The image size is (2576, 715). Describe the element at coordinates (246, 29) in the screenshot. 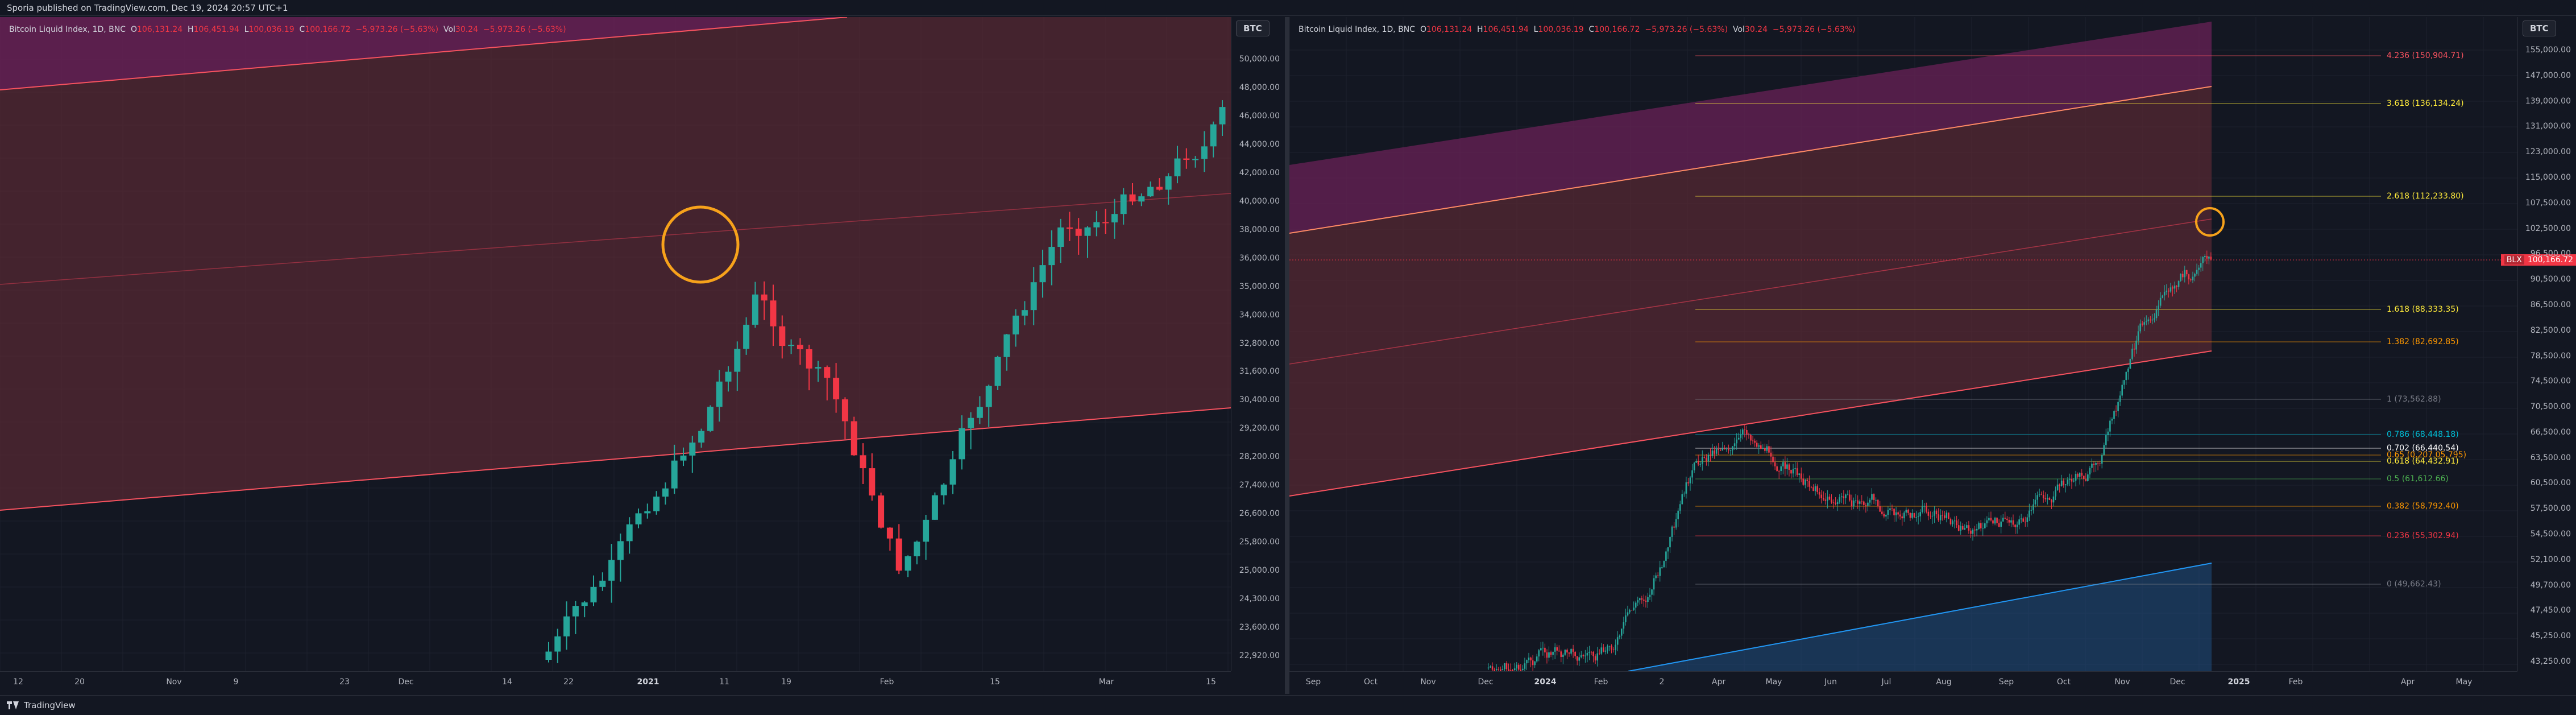

I see `legend-low-label: L` at that location.